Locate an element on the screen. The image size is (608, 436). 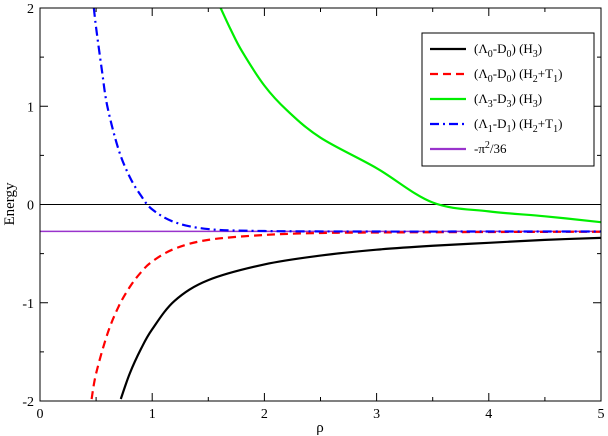
legend-label: (Λ1​-D1​) (H2​+T1​) is located at coordinates (518, 125).